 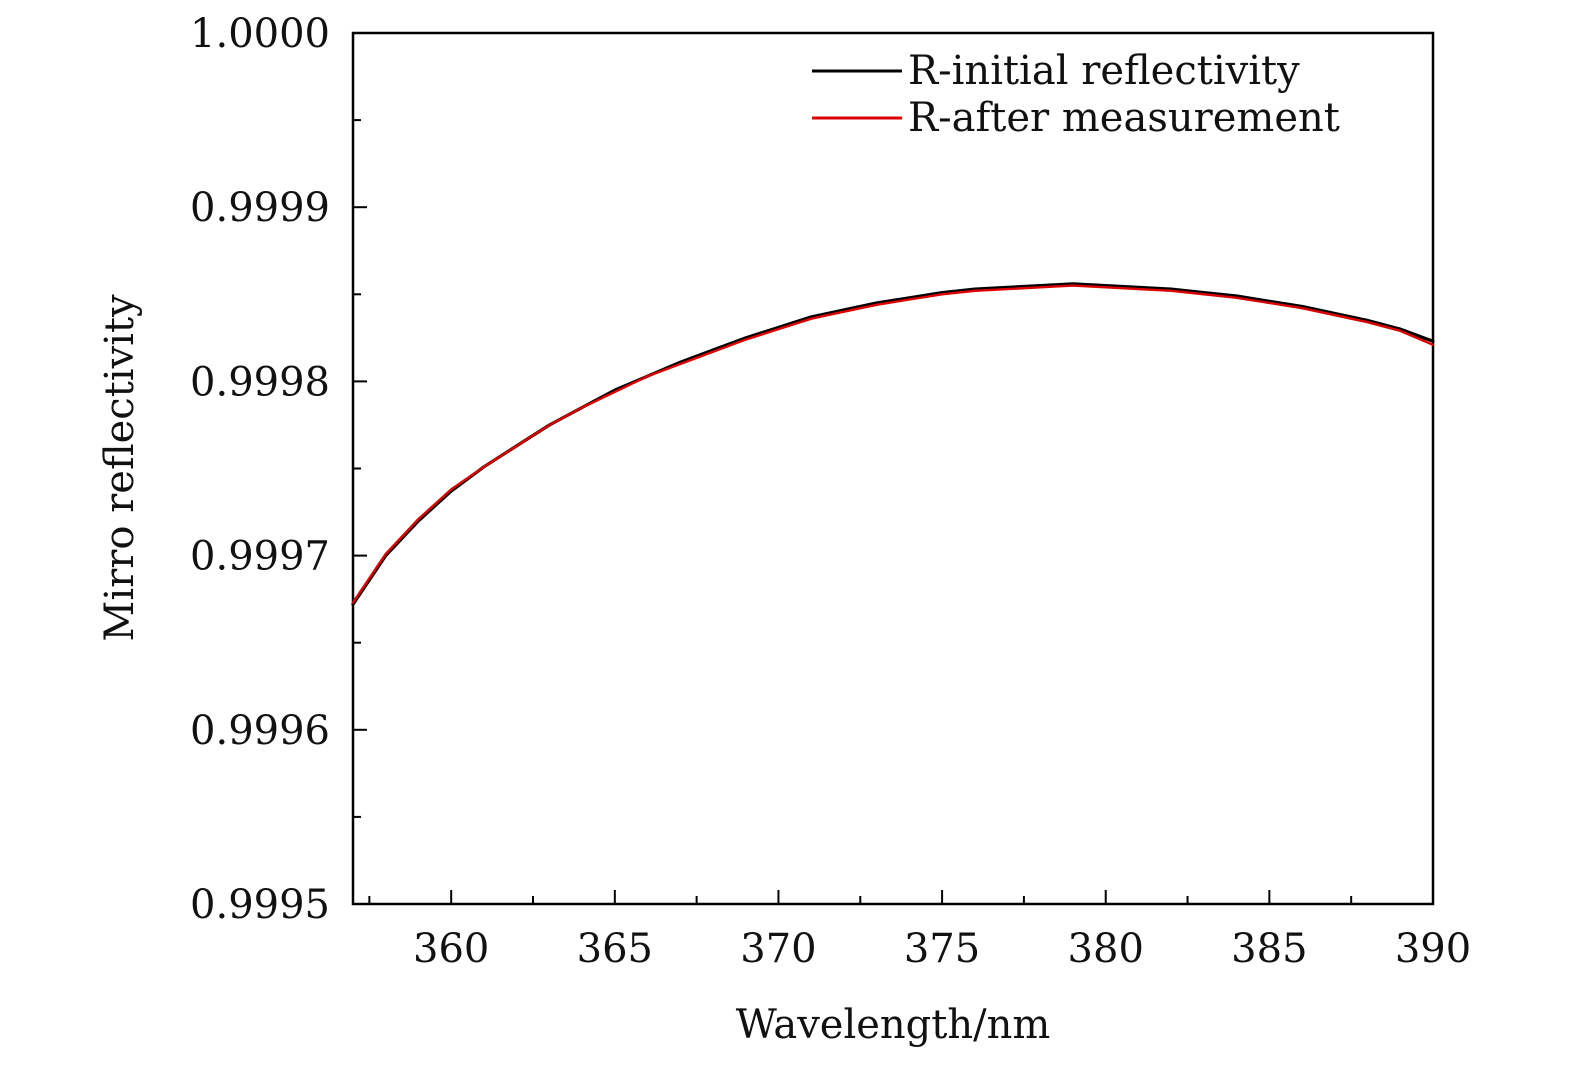 I want to click on x-tick-label: 380, so click(x=1106, y=949).